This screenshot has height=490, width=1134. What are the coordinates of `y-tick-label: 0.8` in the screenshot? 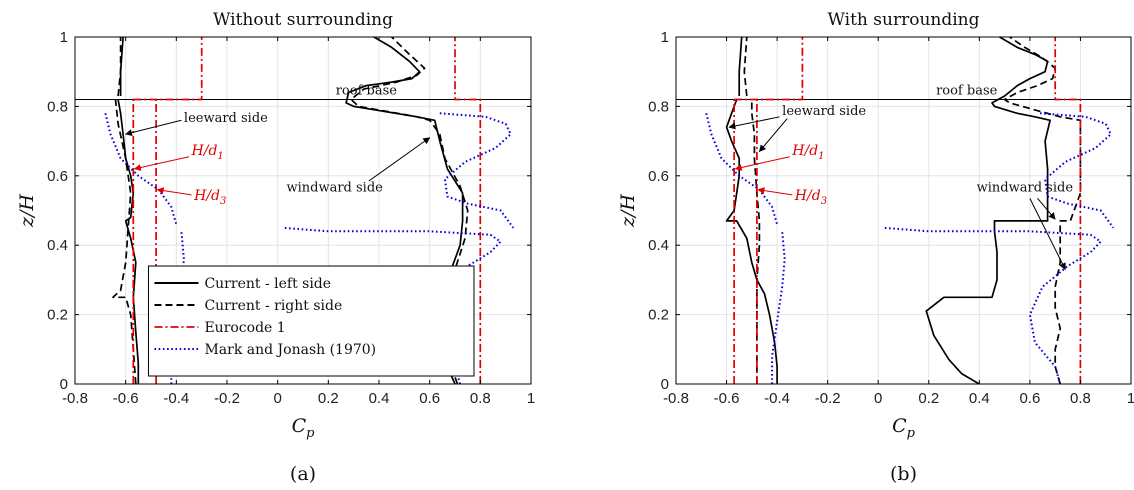 It's located at (658, 106).